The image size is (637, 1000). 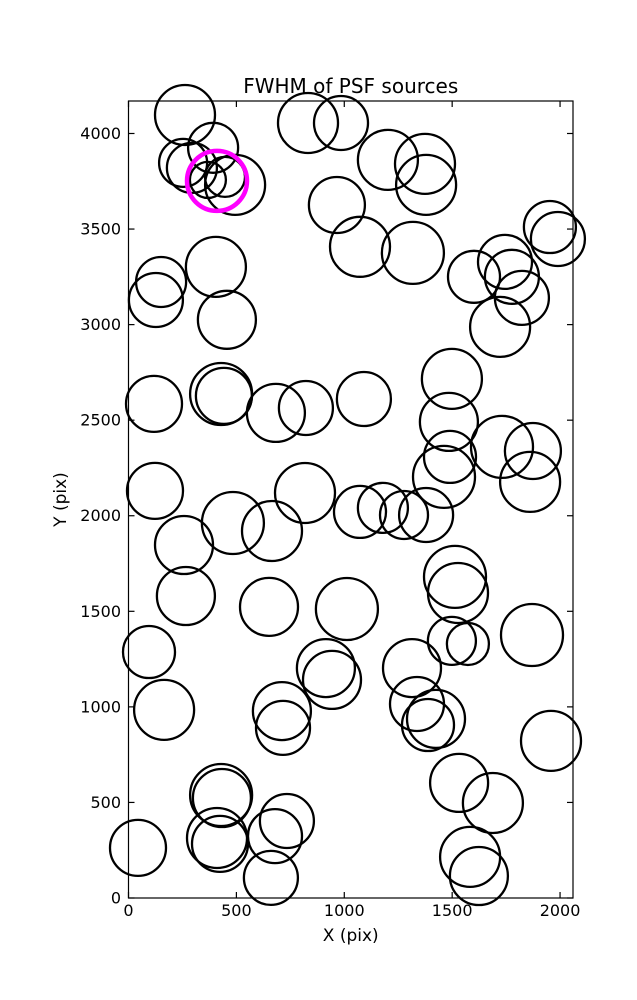 I want to click on y-tick-label: 2000, so click(x=100, y=515).